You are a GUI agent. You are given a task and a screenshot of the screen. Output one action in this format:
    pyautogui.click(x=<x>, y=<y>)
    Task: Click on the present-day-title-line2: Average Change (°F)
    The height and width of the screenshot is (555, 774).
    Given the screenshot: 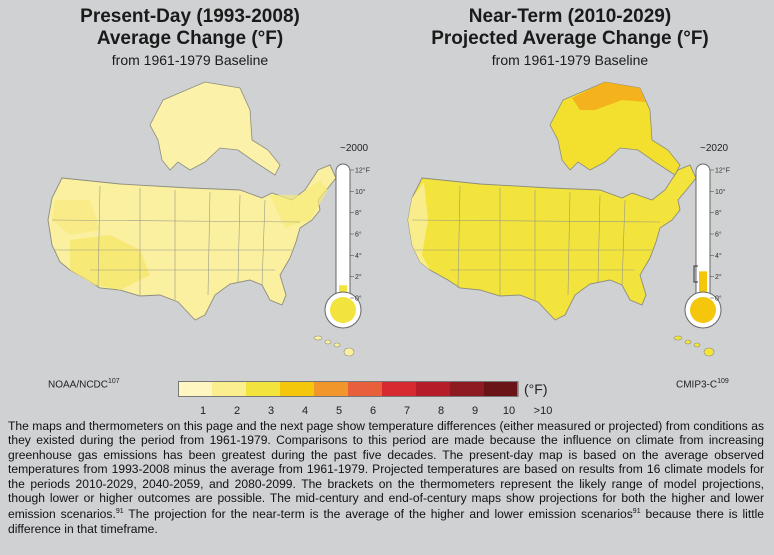 What is the action you would take?
    pyautogui.click(x=190, y=38)
    